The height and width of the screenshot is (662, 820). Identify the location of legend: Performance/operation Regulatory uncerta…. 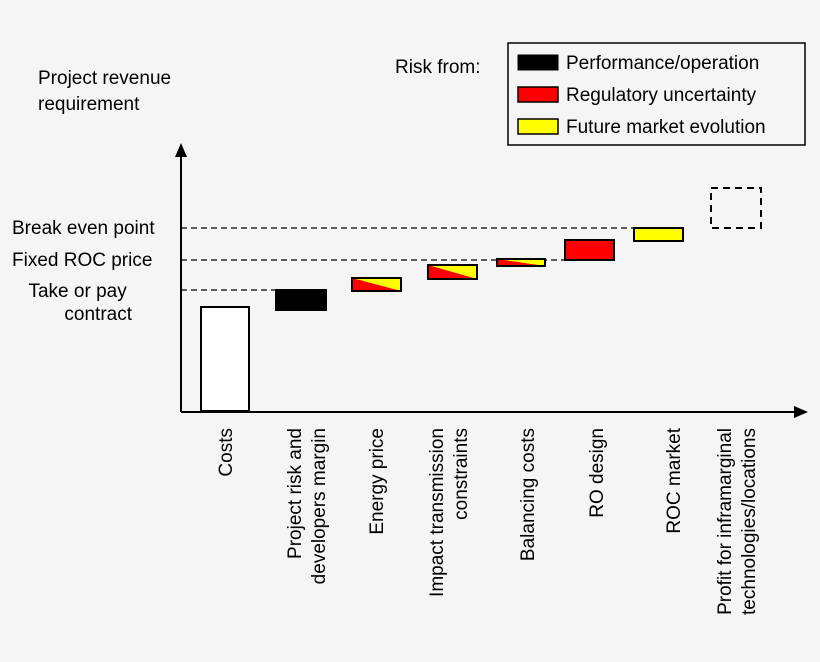
(656, 94).